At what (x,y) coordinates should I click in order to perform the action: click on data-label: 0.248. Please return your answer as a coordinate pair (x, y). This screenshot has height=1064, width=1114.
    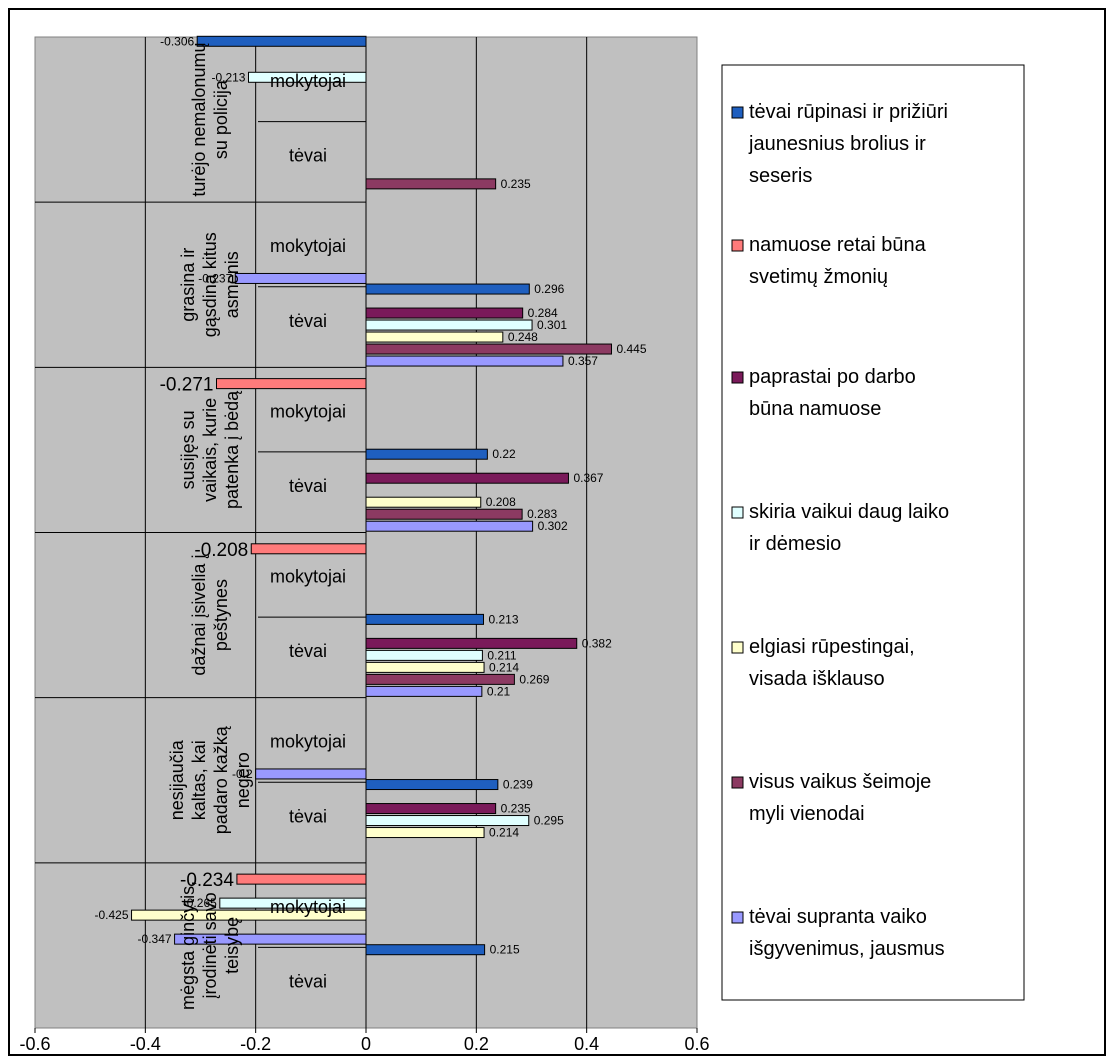
    Looking at the image, I should click on (523, 337).